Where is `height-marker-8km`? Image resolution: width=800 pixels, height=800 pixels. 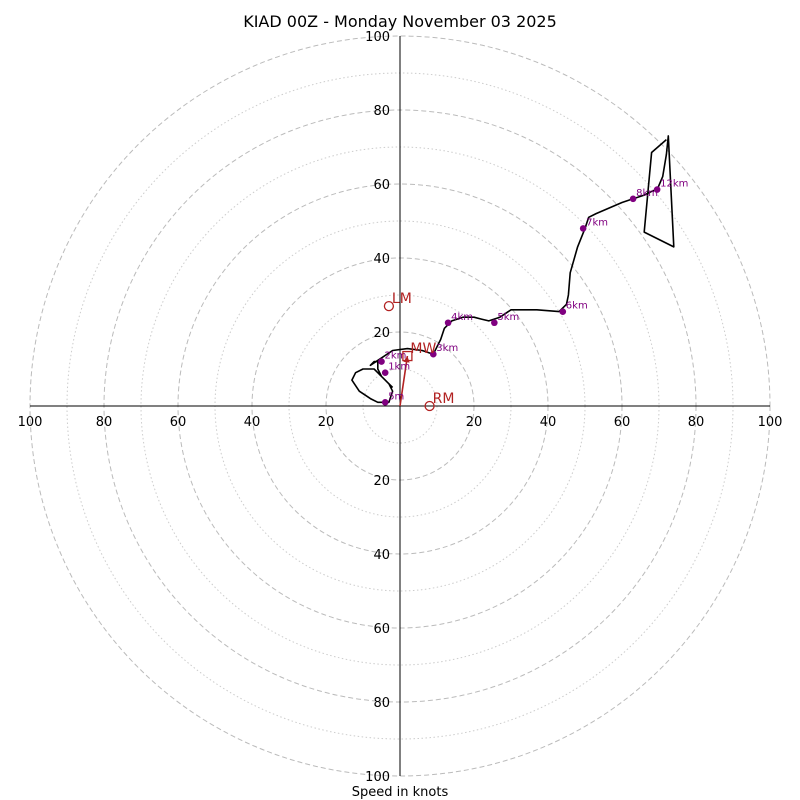 height-marker-8km is located at coordinates (633, 199).